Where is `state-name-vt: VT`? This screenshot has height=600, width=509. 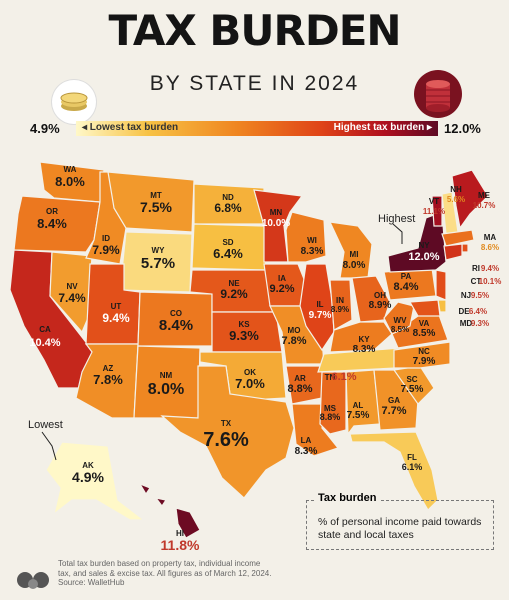
state-name-vt: VT is located at coordinates (434, 201).